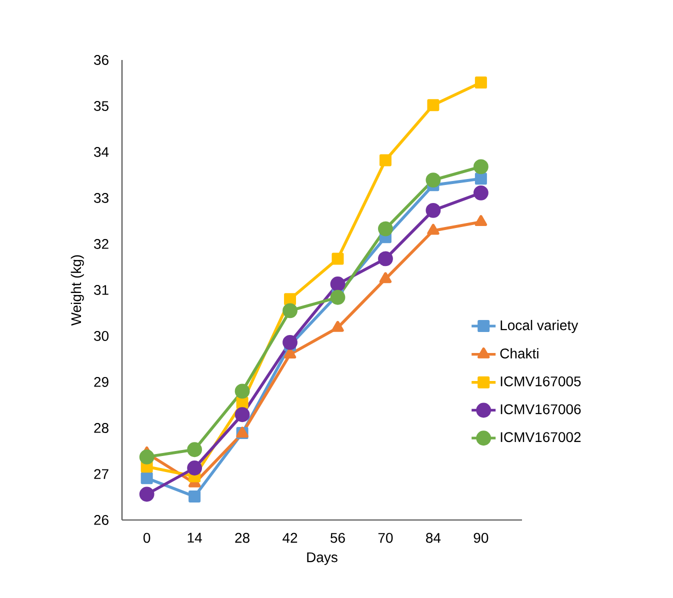 The width and height of the screenshot is (673, 598). I want to click on x-tick-label: 42, so click(290, 537).